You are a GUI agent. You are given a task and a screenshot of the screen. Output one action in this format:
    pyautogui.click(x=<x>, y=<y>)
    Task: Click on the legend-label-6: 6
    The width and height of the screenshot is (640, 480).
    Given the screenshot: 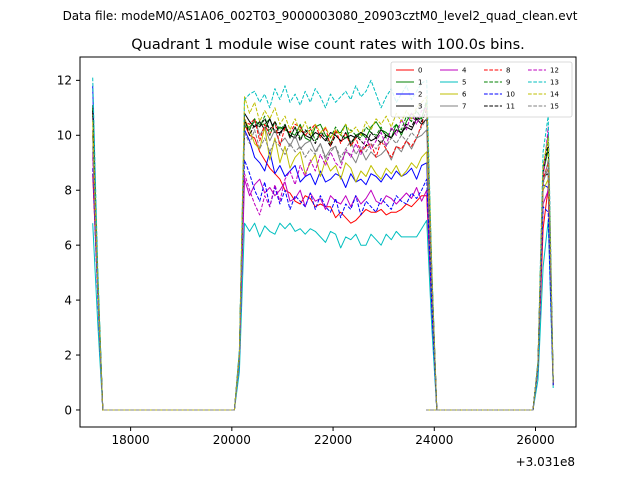 What is the action you would take?
    pyautogui.click(x=464, y=95)
    